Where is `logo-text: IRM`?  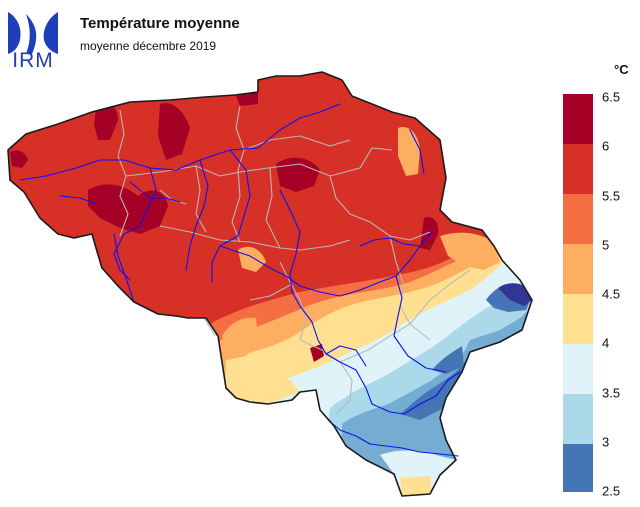 logo-text: IRM is located at coordinates (33, 60).